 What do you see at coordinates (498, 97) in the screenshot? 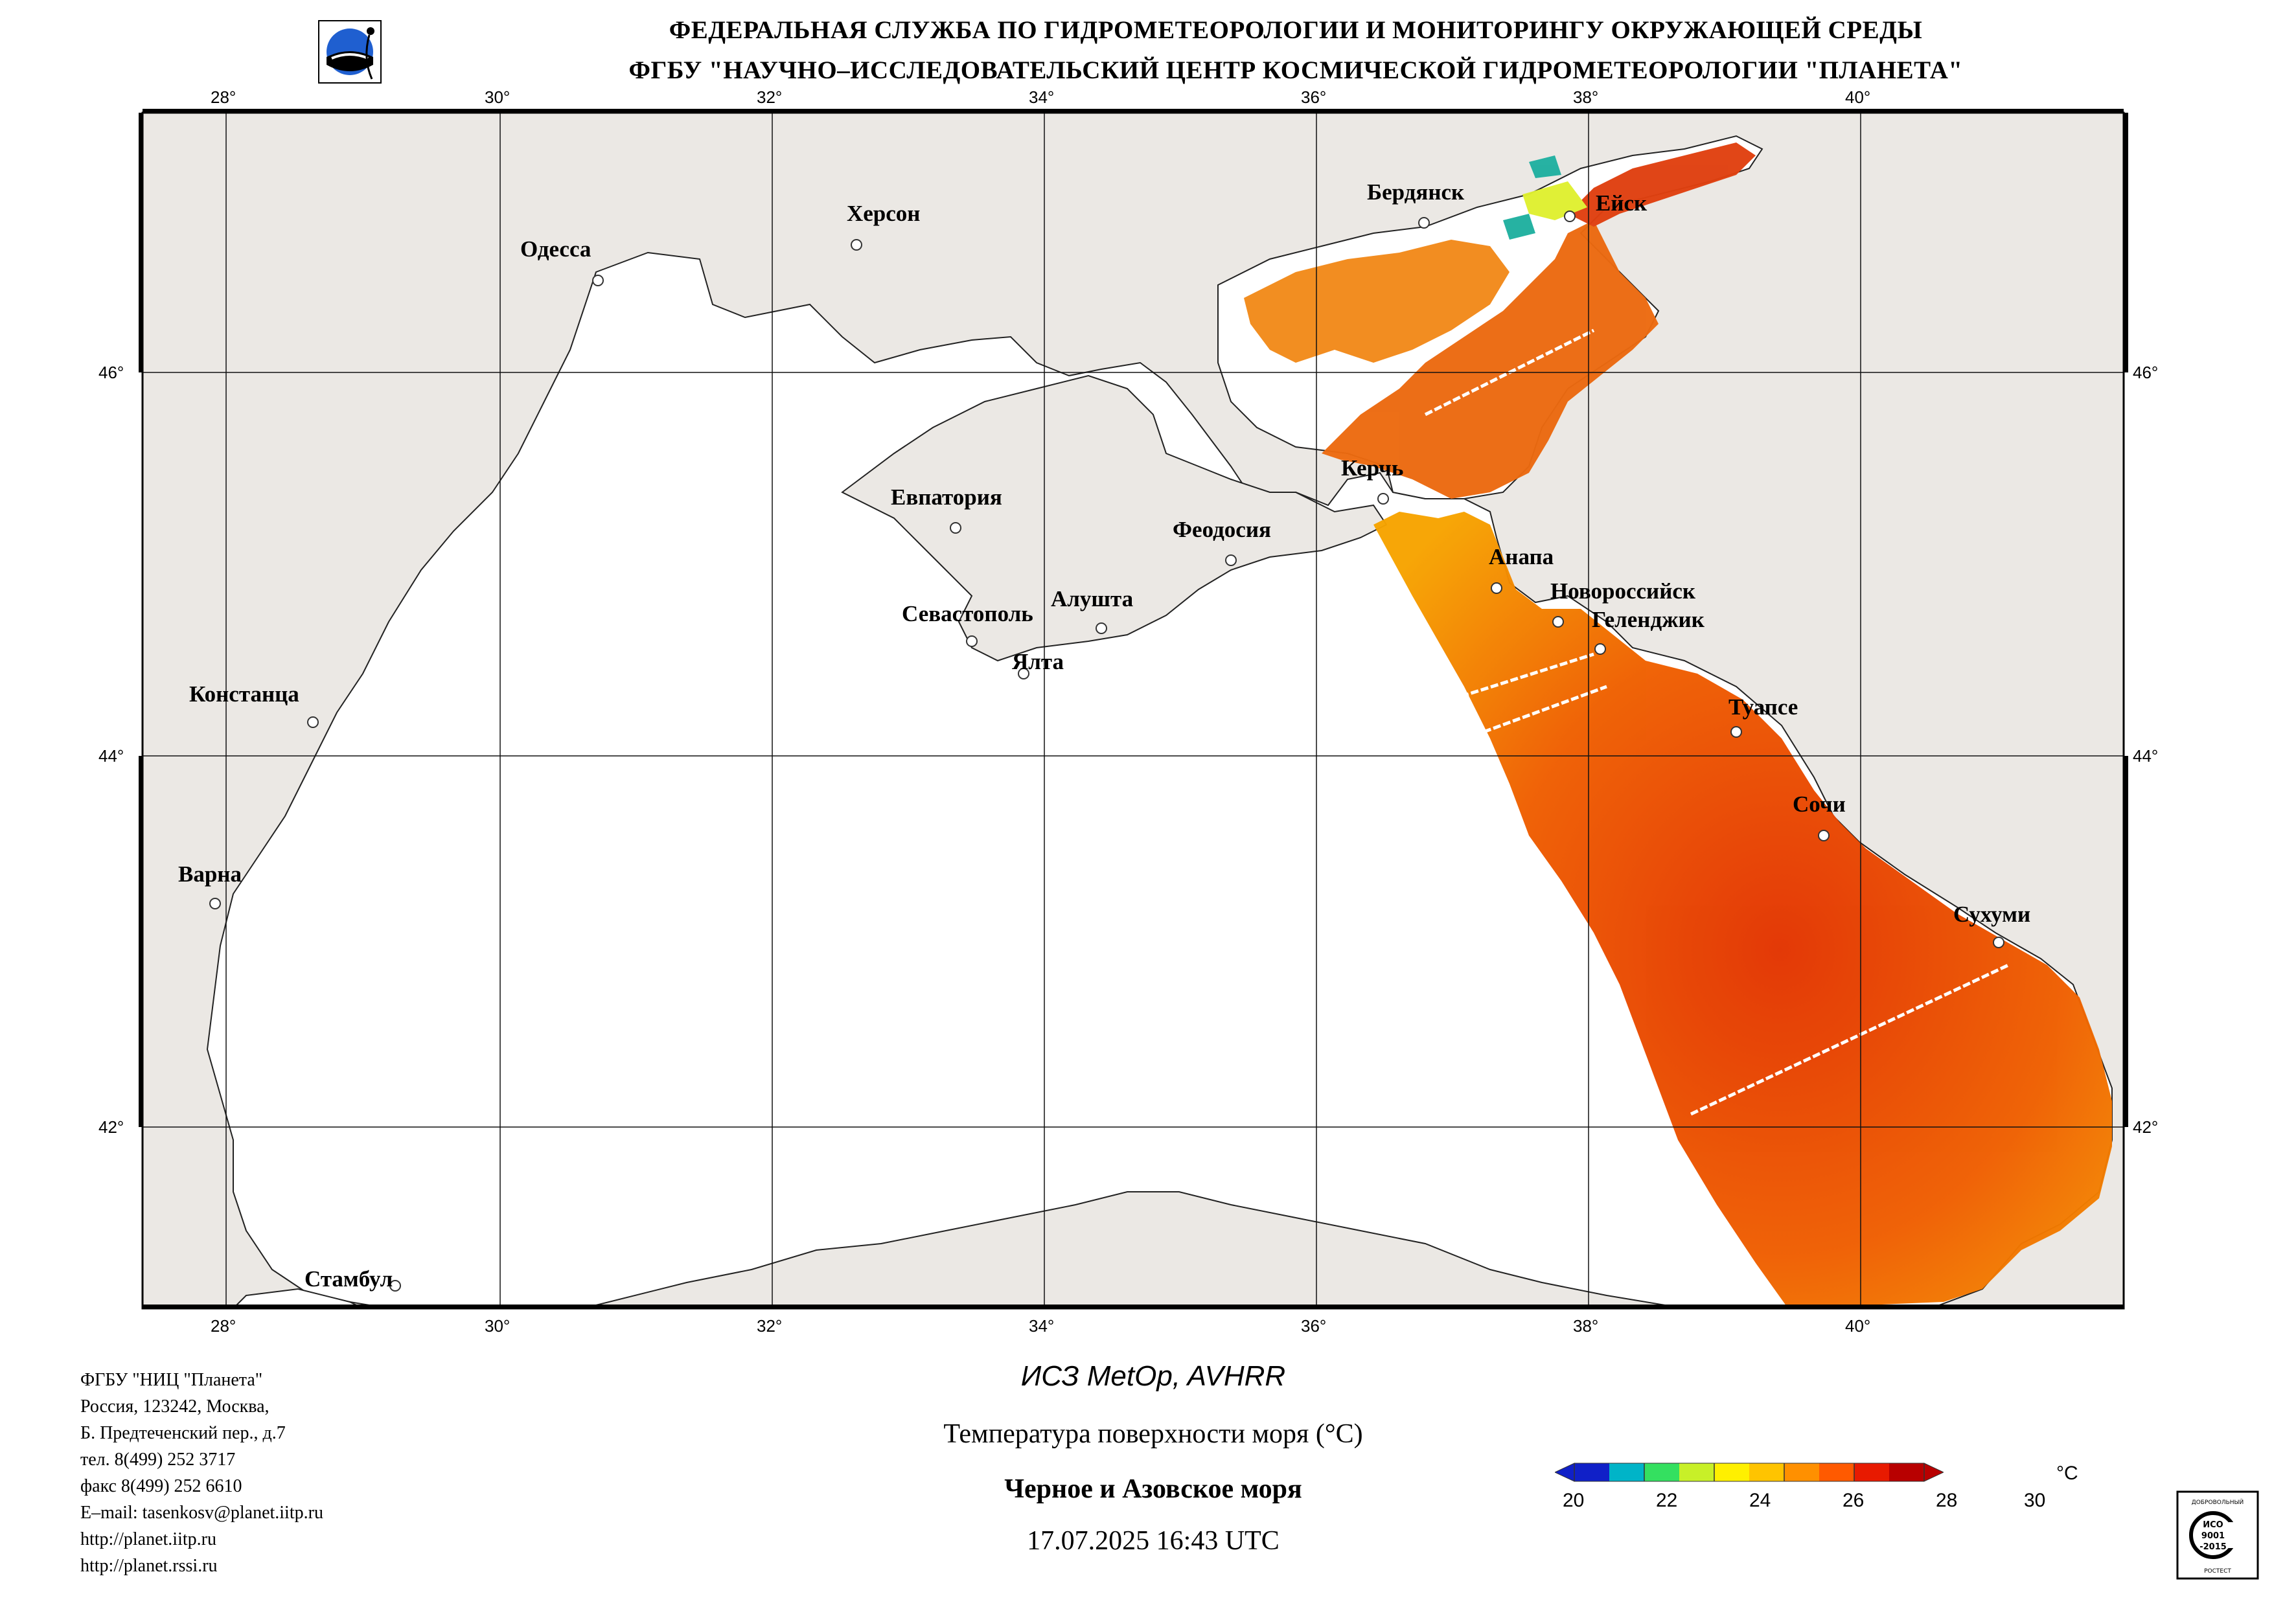
I see `lon-label-top: 30°` at bounding box center [498, 97].